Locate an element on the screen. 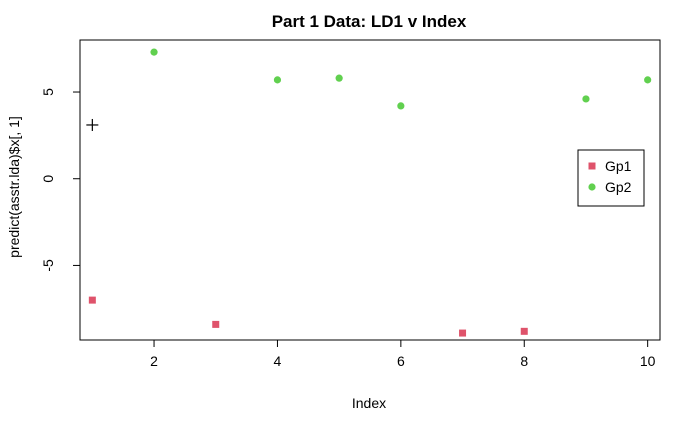  y-tick-label: 5 is located at coordinates (48, 92).